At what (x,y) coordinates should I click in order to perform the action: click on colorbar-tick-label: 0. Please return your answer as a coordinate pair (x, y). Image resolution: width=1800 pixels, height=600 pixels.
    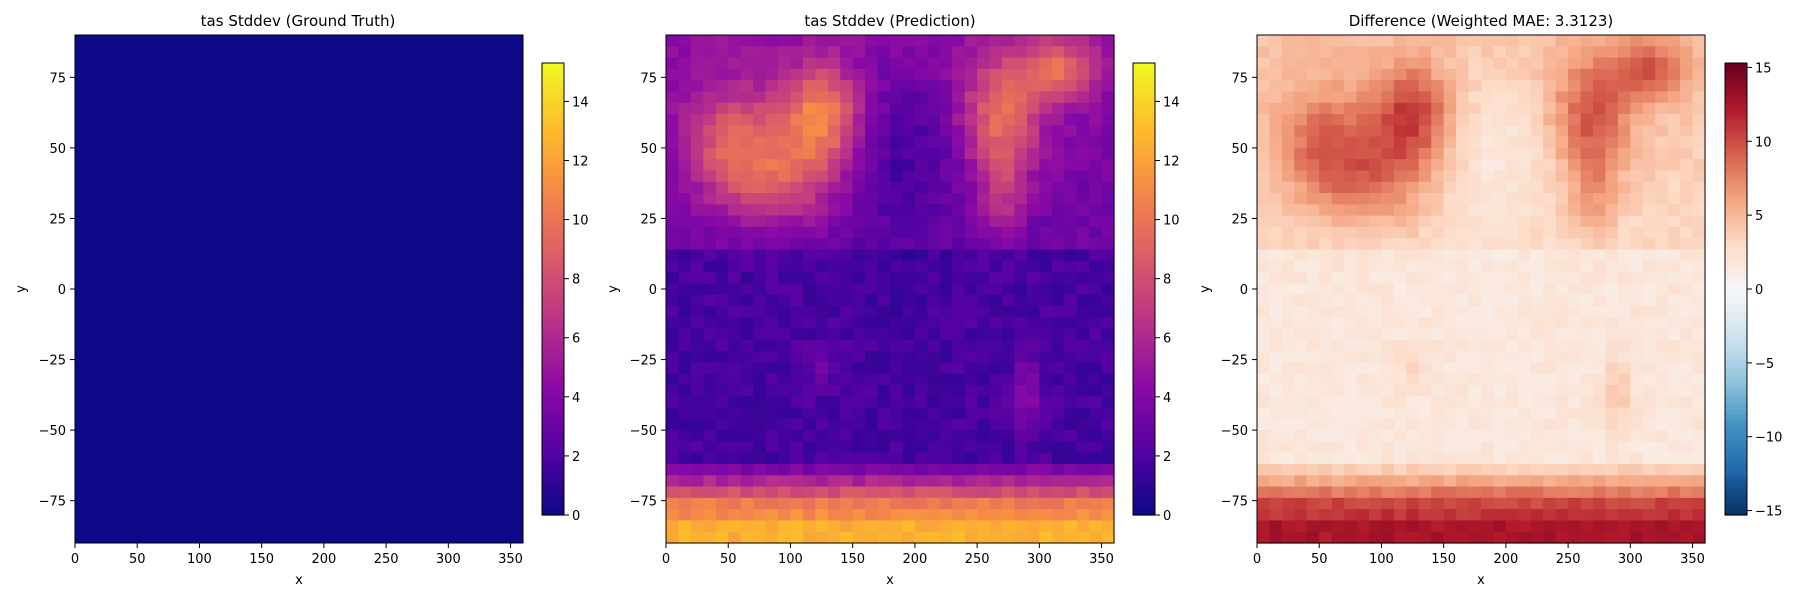
    Looking at the image, I should click on (1167, 516).